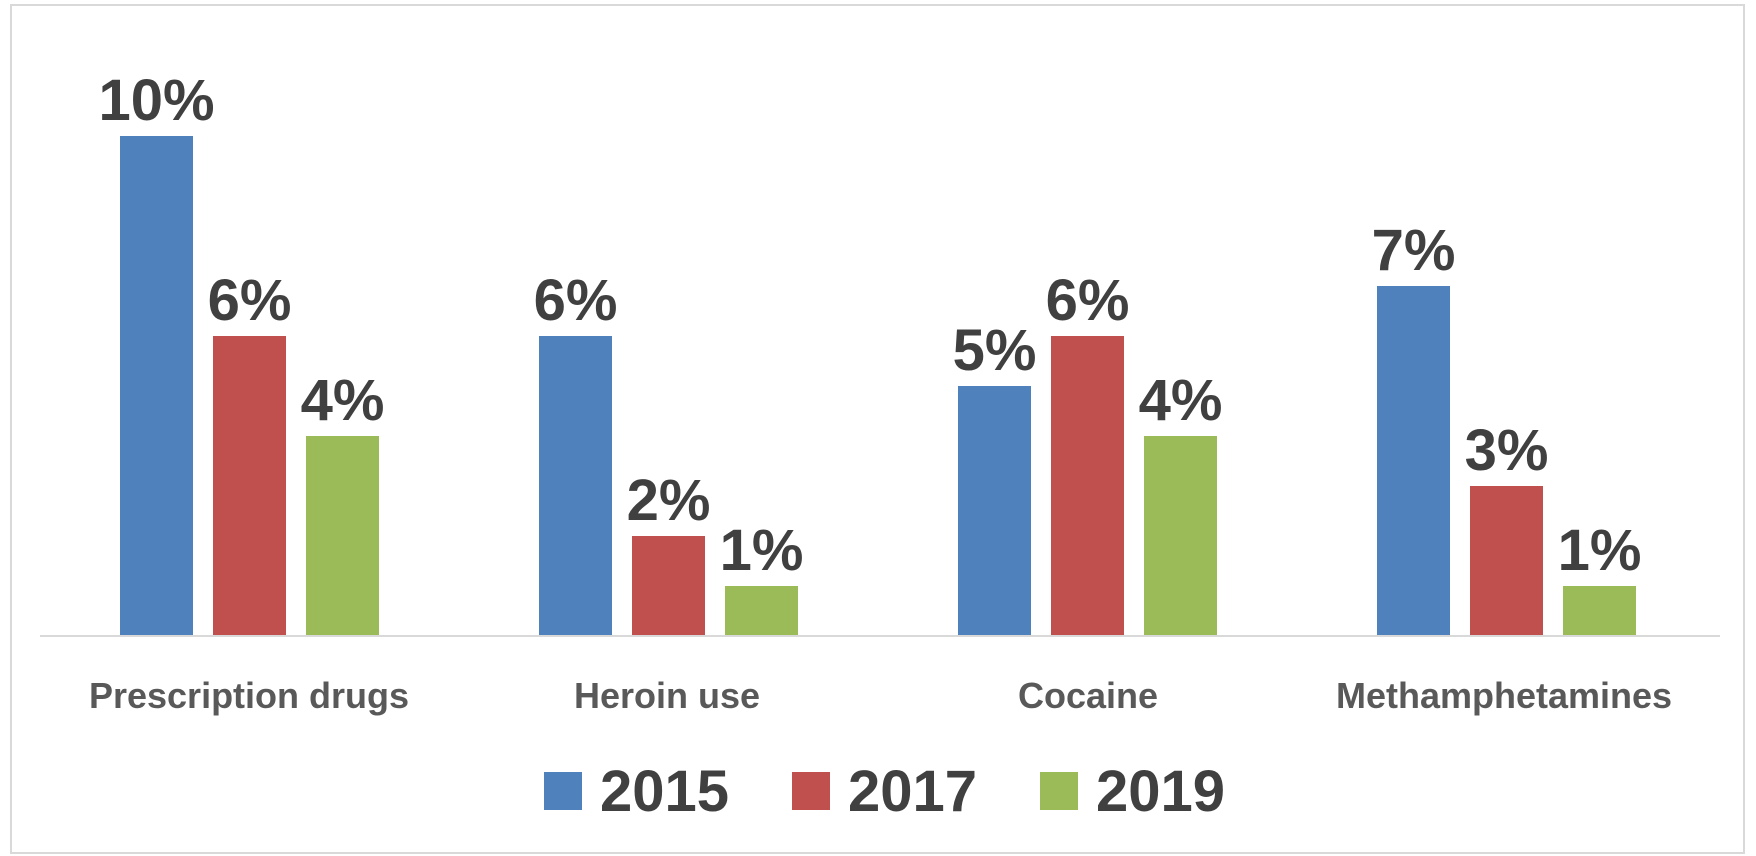 The height and width of the screenshot is (856, 1756). Describe the element at coordinates (1088, 300) in the screenshot. I see `data-label-2017-2: 6%` at that location.